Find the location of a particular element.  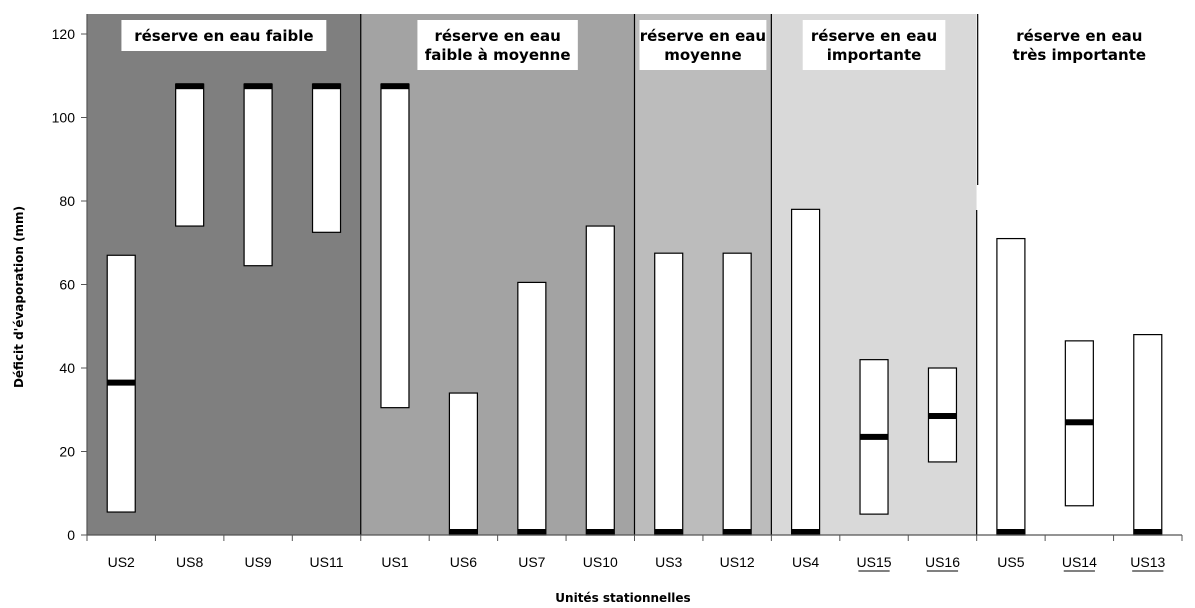

y-tick-label: 0 is located at coordinates (71, 535).